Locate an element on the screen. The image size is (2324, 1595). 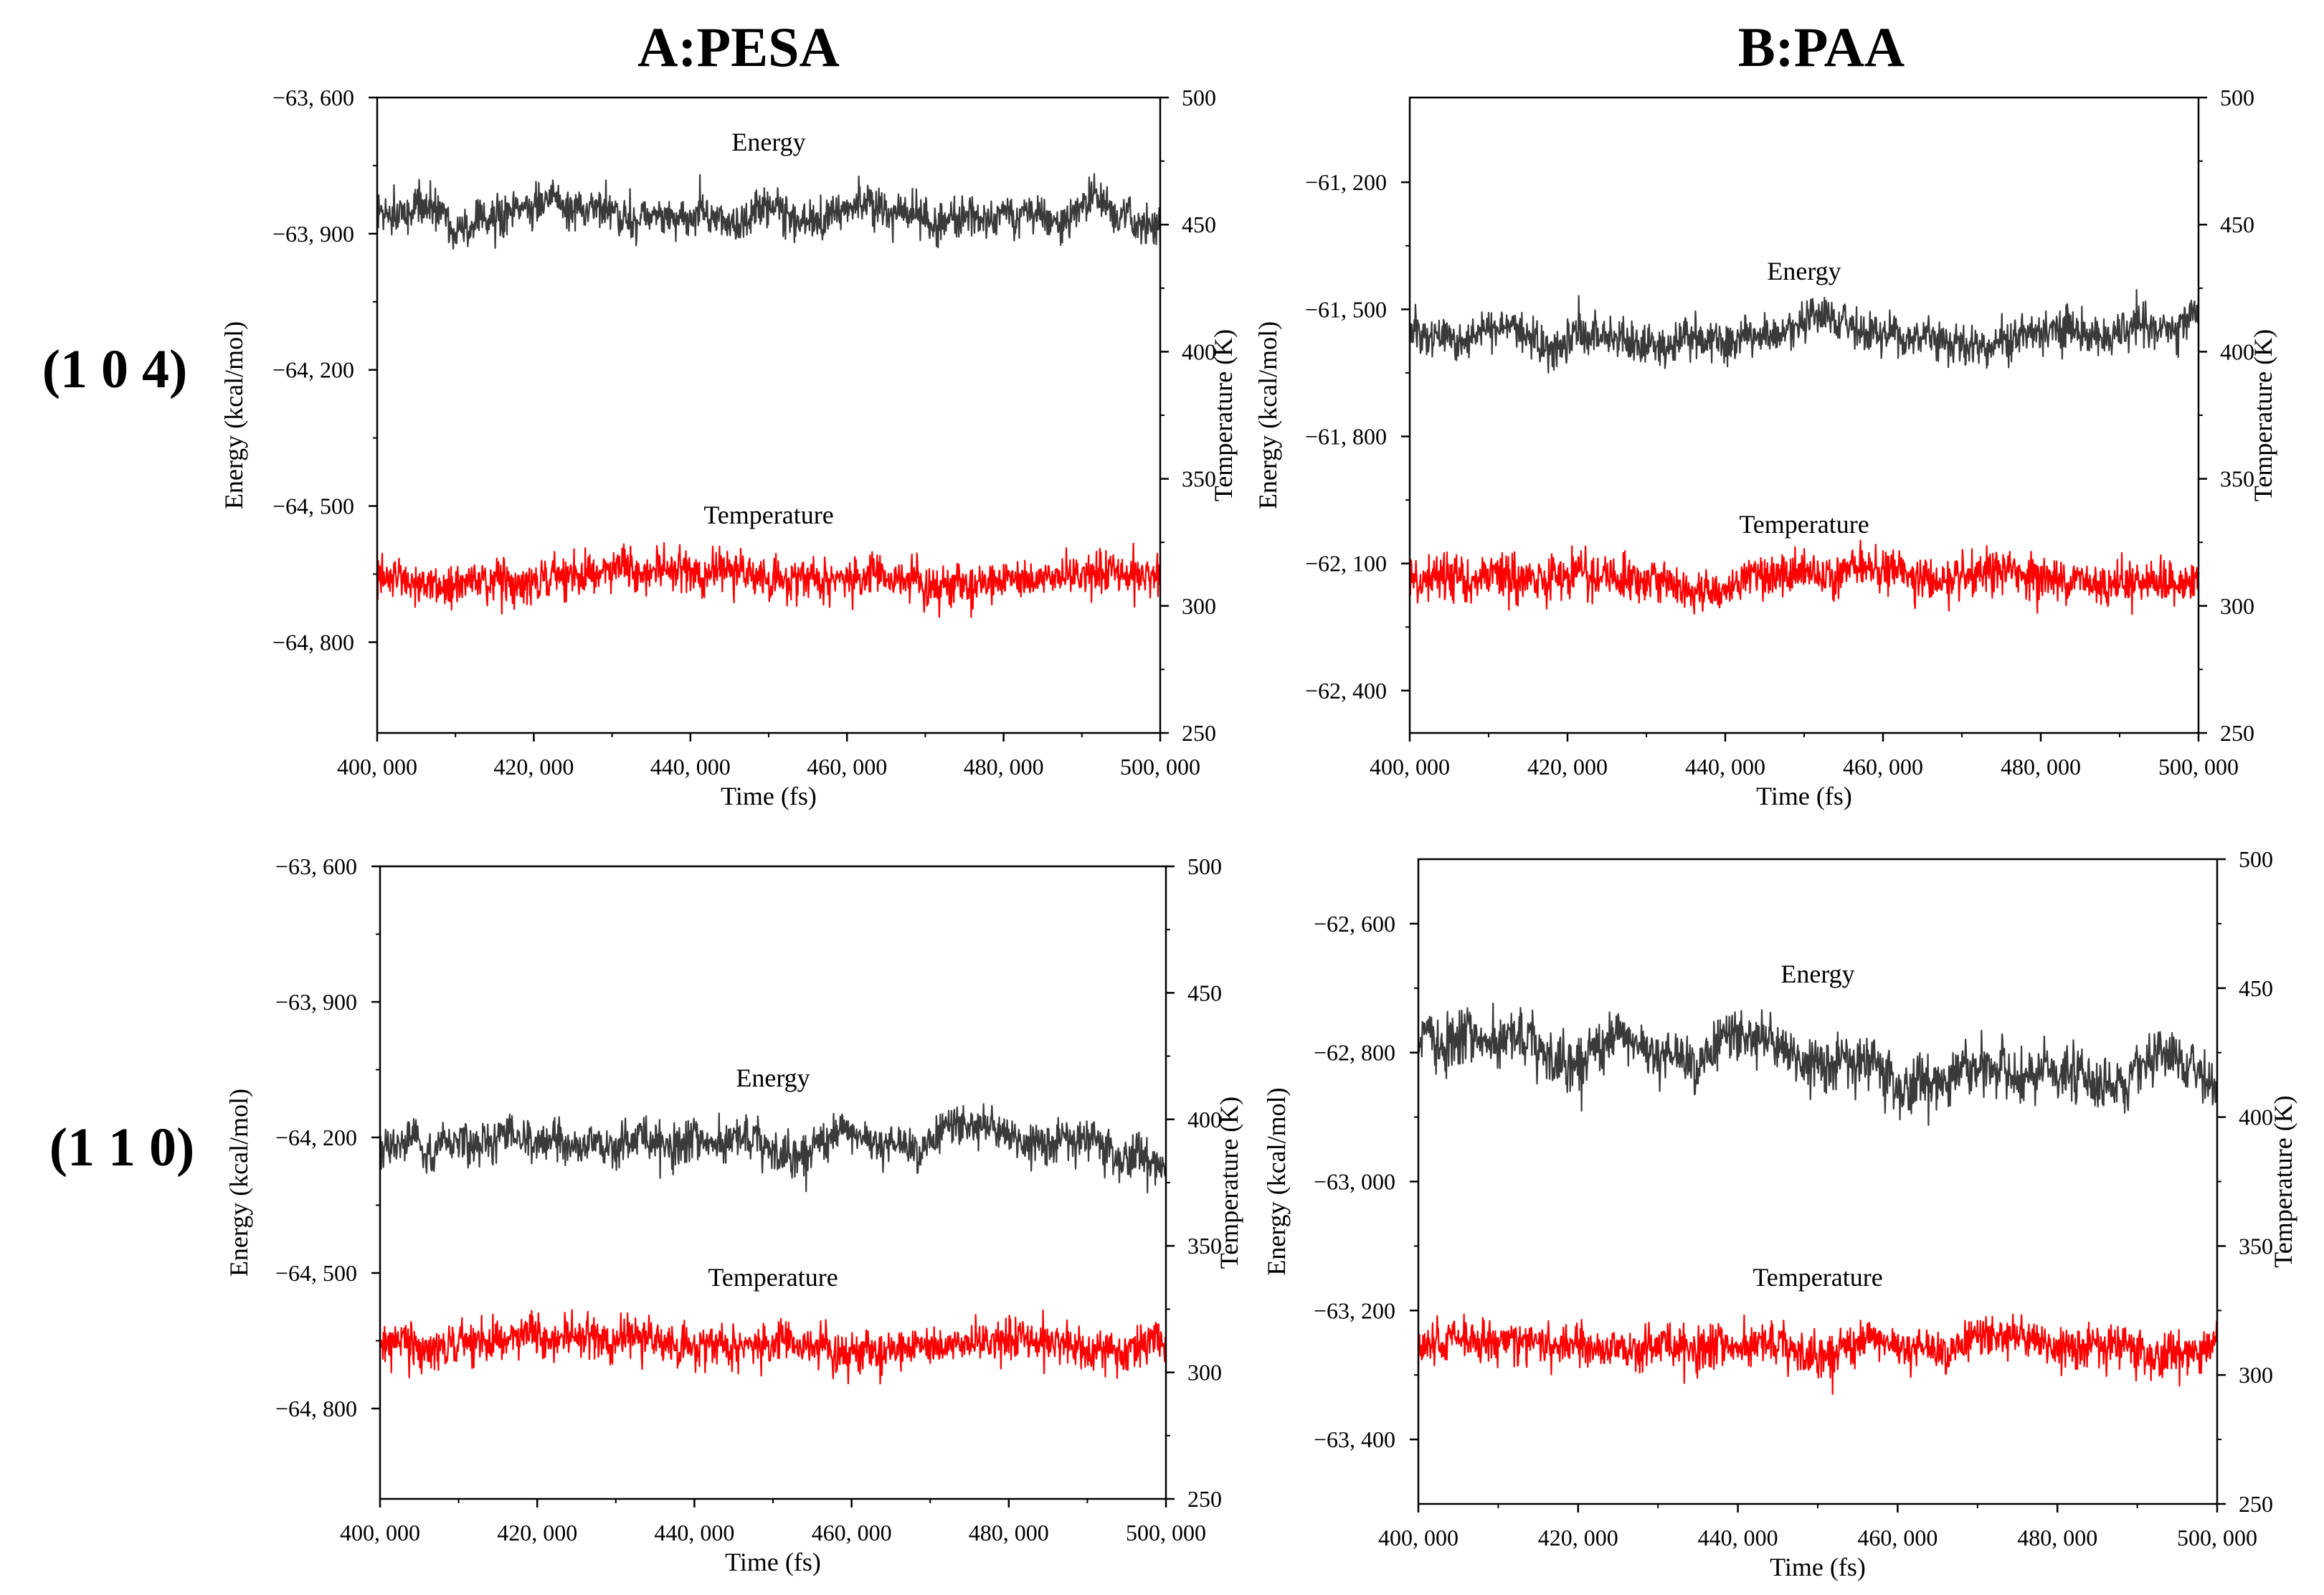
y-left-tick-label: −62, 100 is located at coordinates (1346, 564).